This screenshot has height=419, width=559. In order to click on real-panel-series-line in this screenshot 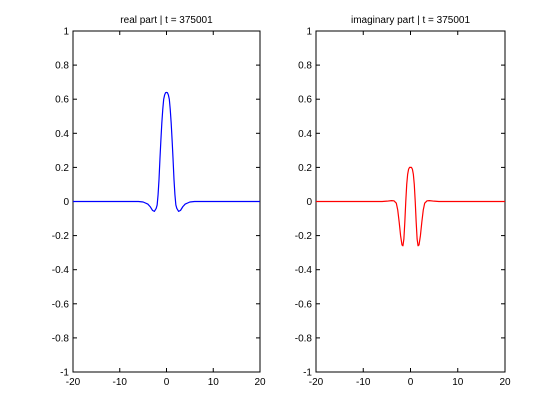, I will do `click(166, 151)`.